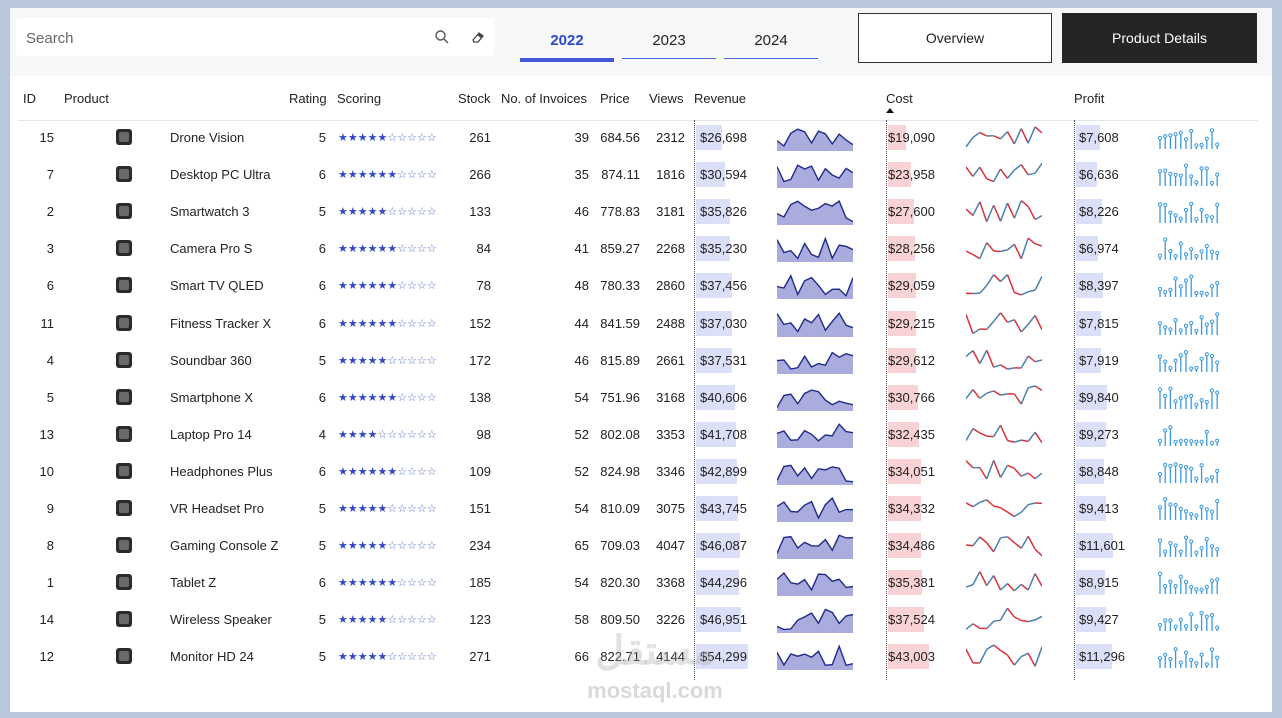  I want to click on column-header-rating: Rating, so click(308, 98).